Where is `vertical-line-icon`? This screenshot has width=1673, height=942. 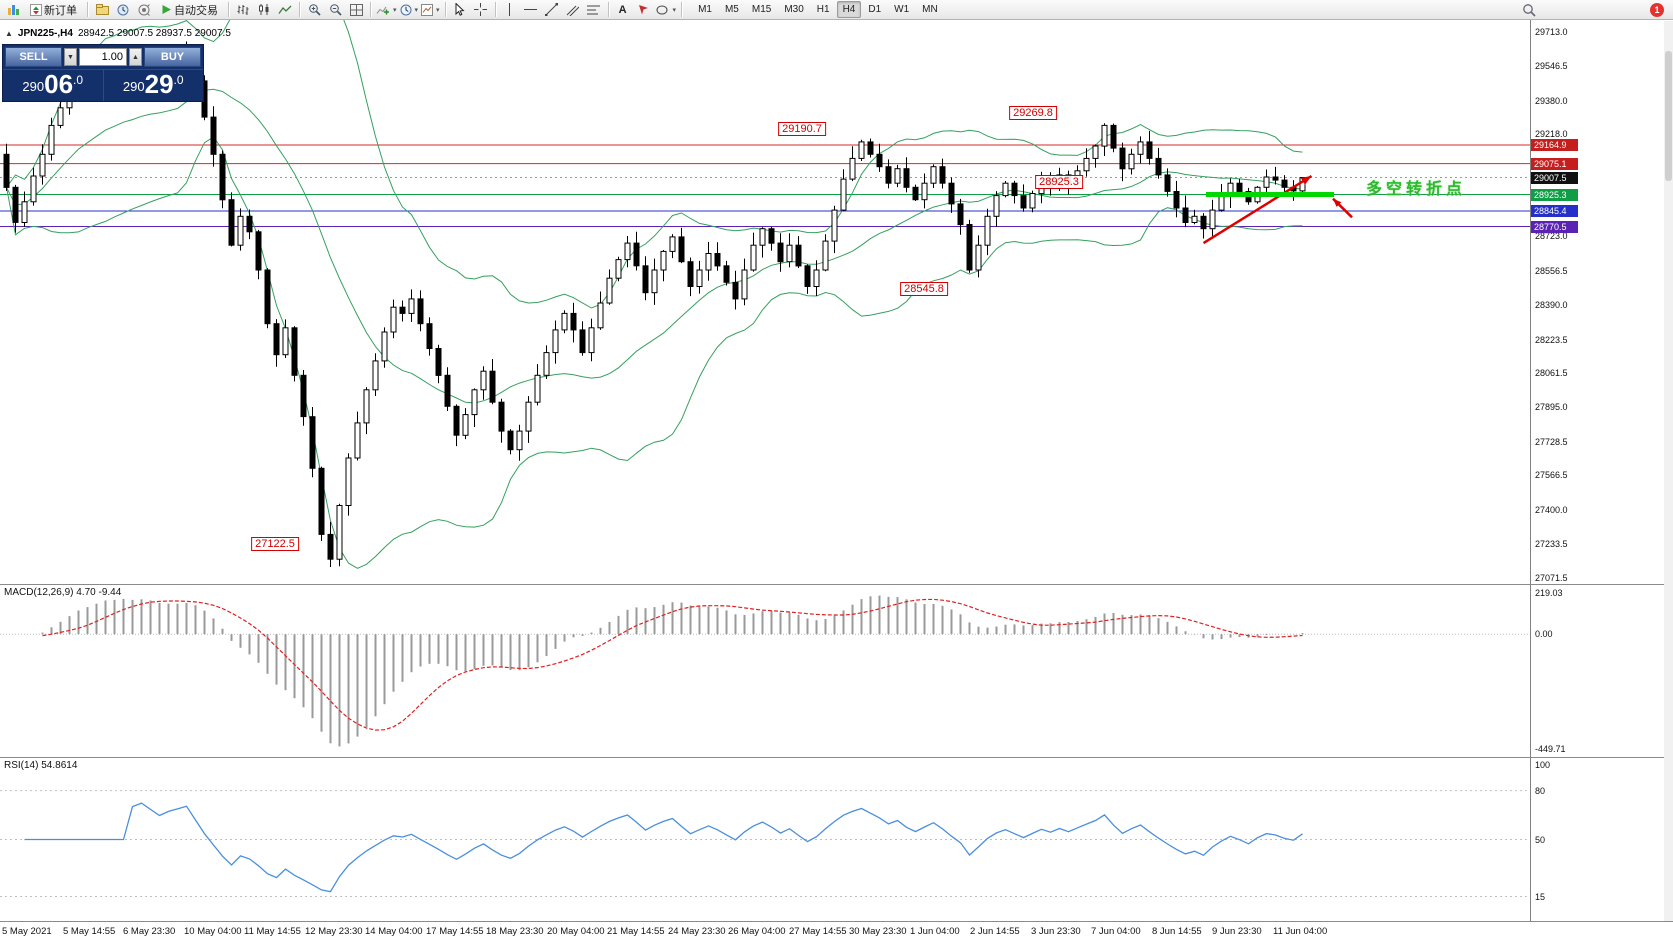 vertical-line-icon is located at coordinates (510, 10).